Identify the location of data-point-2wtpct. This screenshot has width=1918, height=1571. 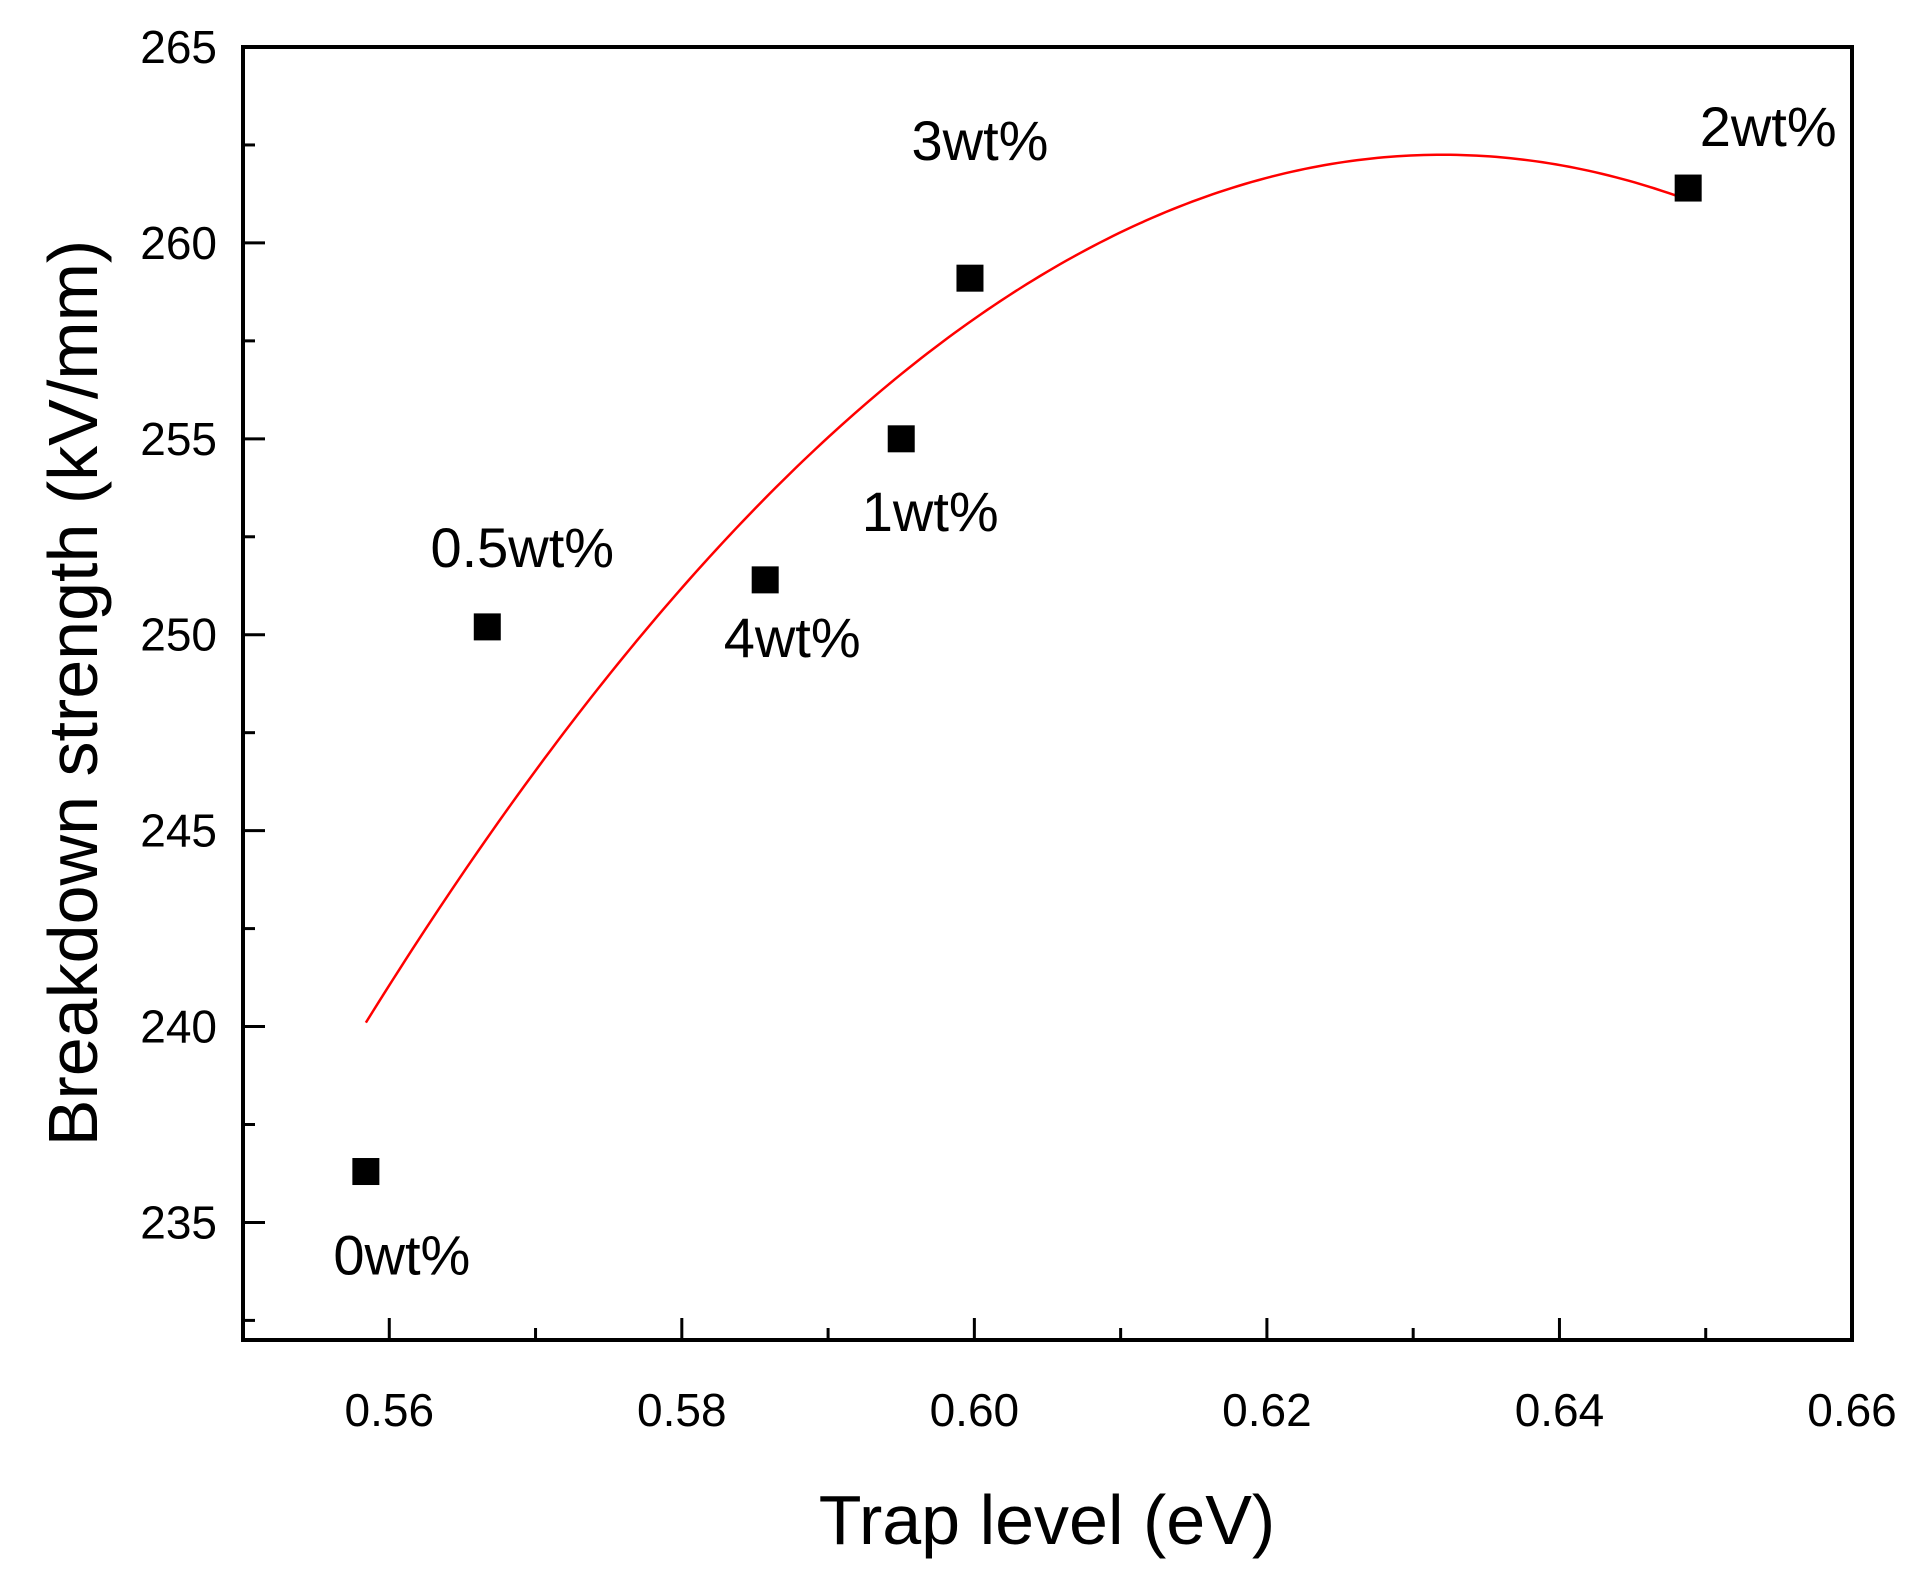
(1688, 188).